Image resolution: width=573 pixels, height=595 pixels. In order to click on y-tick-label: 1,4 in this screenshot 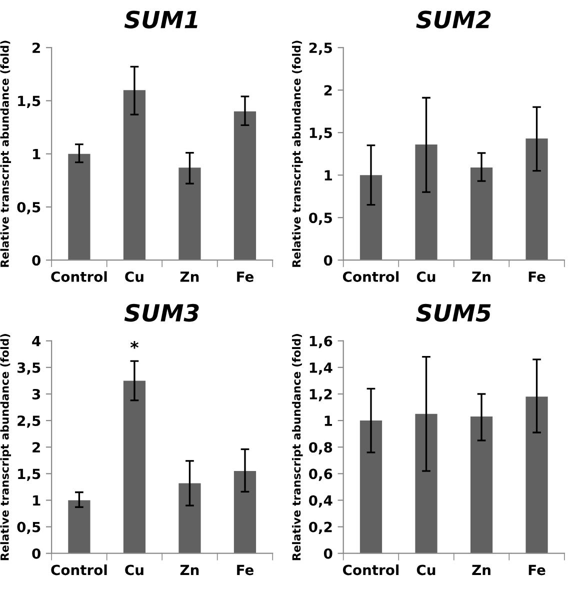, I will do `click(321, 368)`.